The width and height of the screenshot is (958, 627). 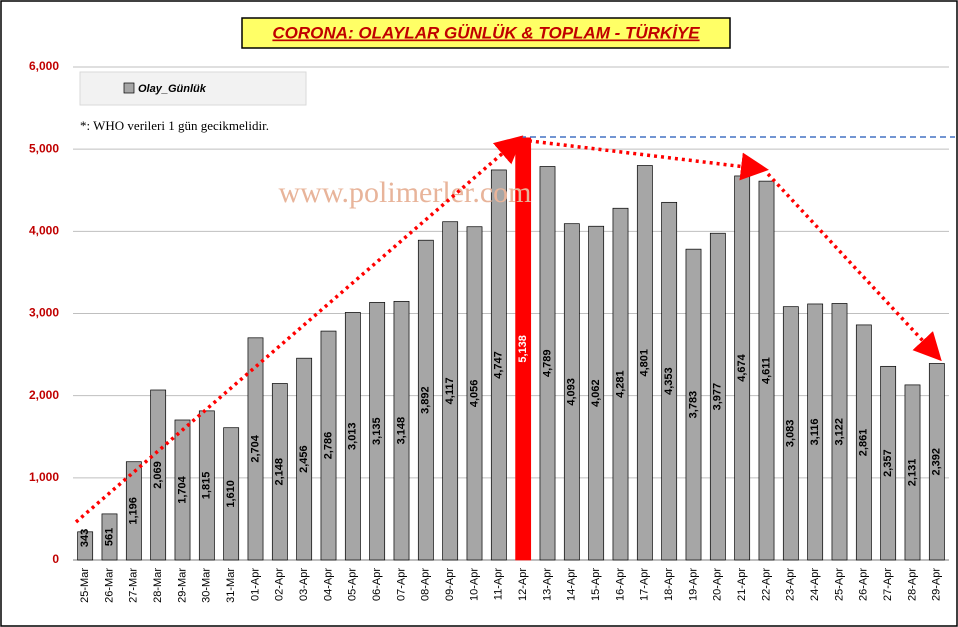 What do you see at coordinates (523, 349) in the screenshot?
I see `data-label: 5,138` at bounding box center [523, 349].